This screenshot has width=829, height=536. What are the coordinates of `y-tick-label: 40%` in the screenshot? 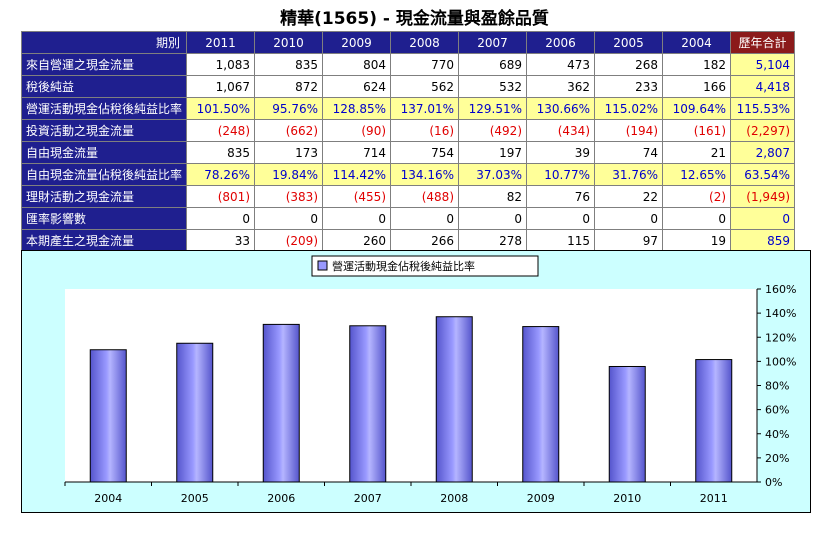 It's located at (777, 434).